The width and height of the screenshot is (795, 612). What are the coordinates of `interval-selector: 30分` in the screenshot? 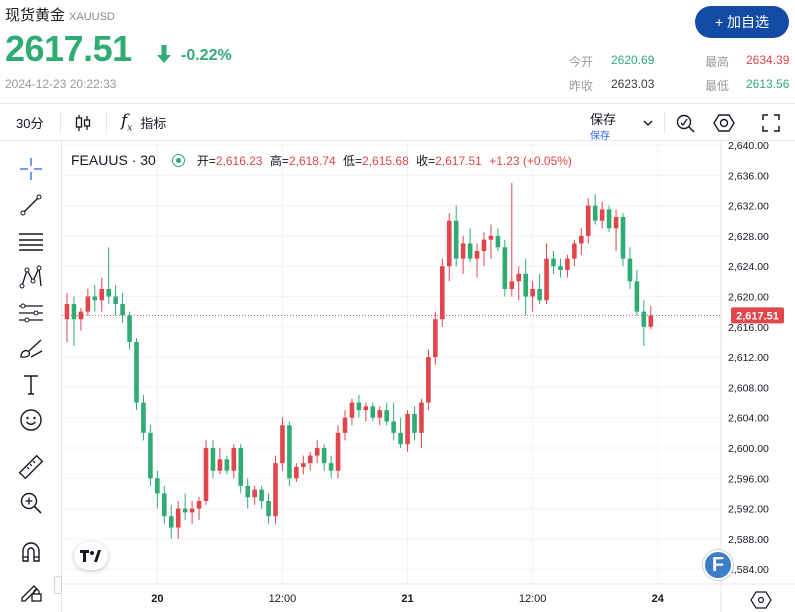 It's located at (30, 123).